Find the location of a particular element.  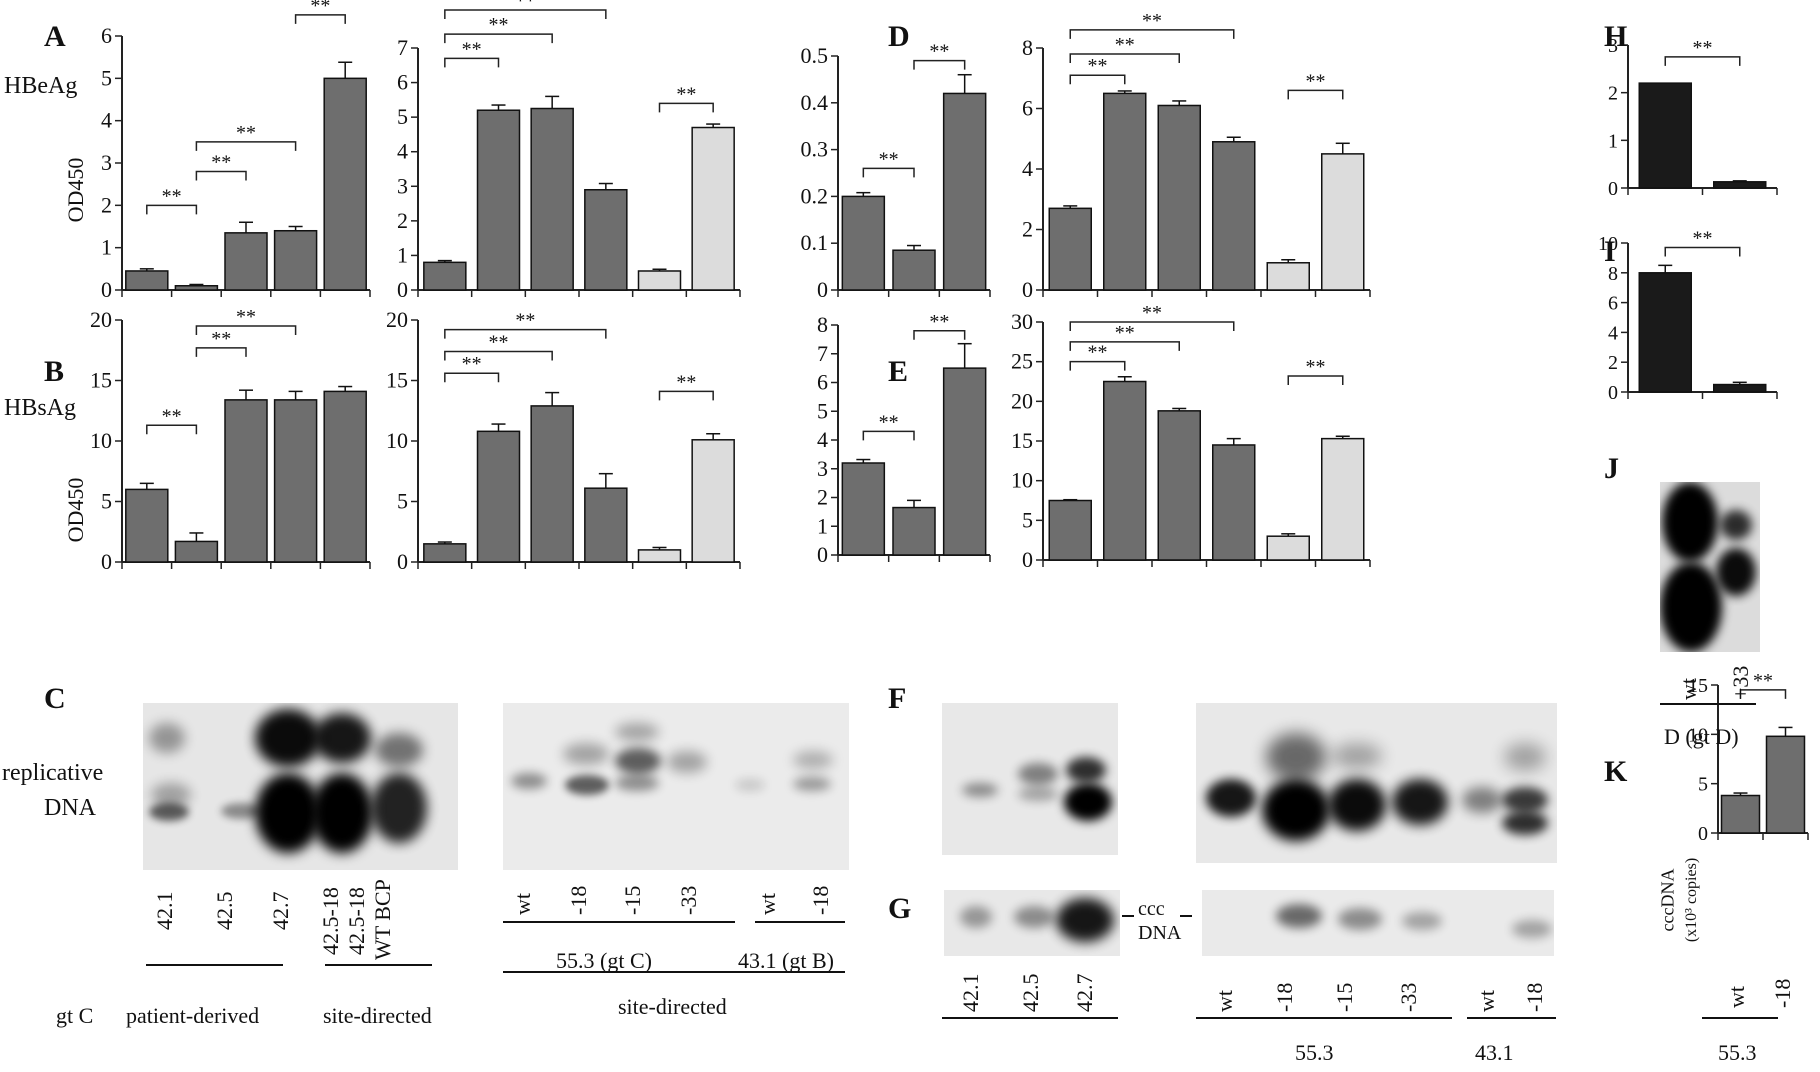

y-tick-label: 10 is located at coordinates (101, 440).